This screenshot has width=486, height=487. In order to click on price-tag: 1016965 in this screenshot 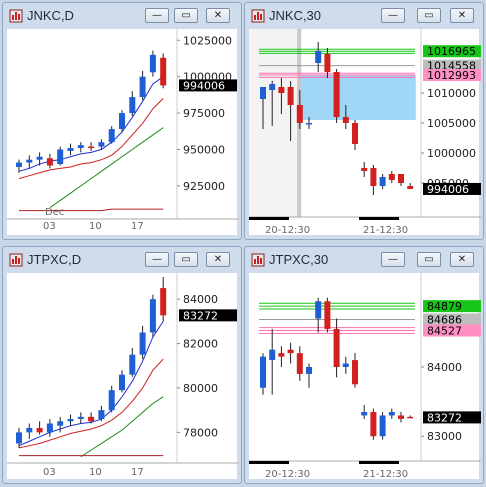, I will do `click(452, 51)`.